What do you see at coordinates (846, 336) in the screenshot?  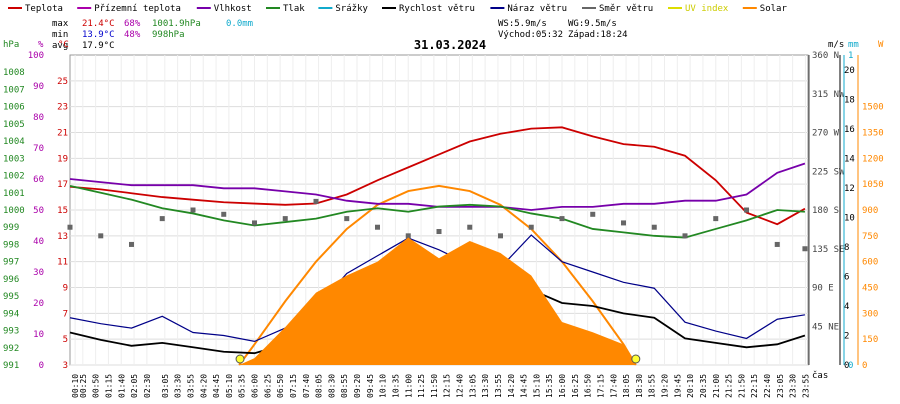 I see `wind-tick-1: 2` at bounding box center [846, 336].